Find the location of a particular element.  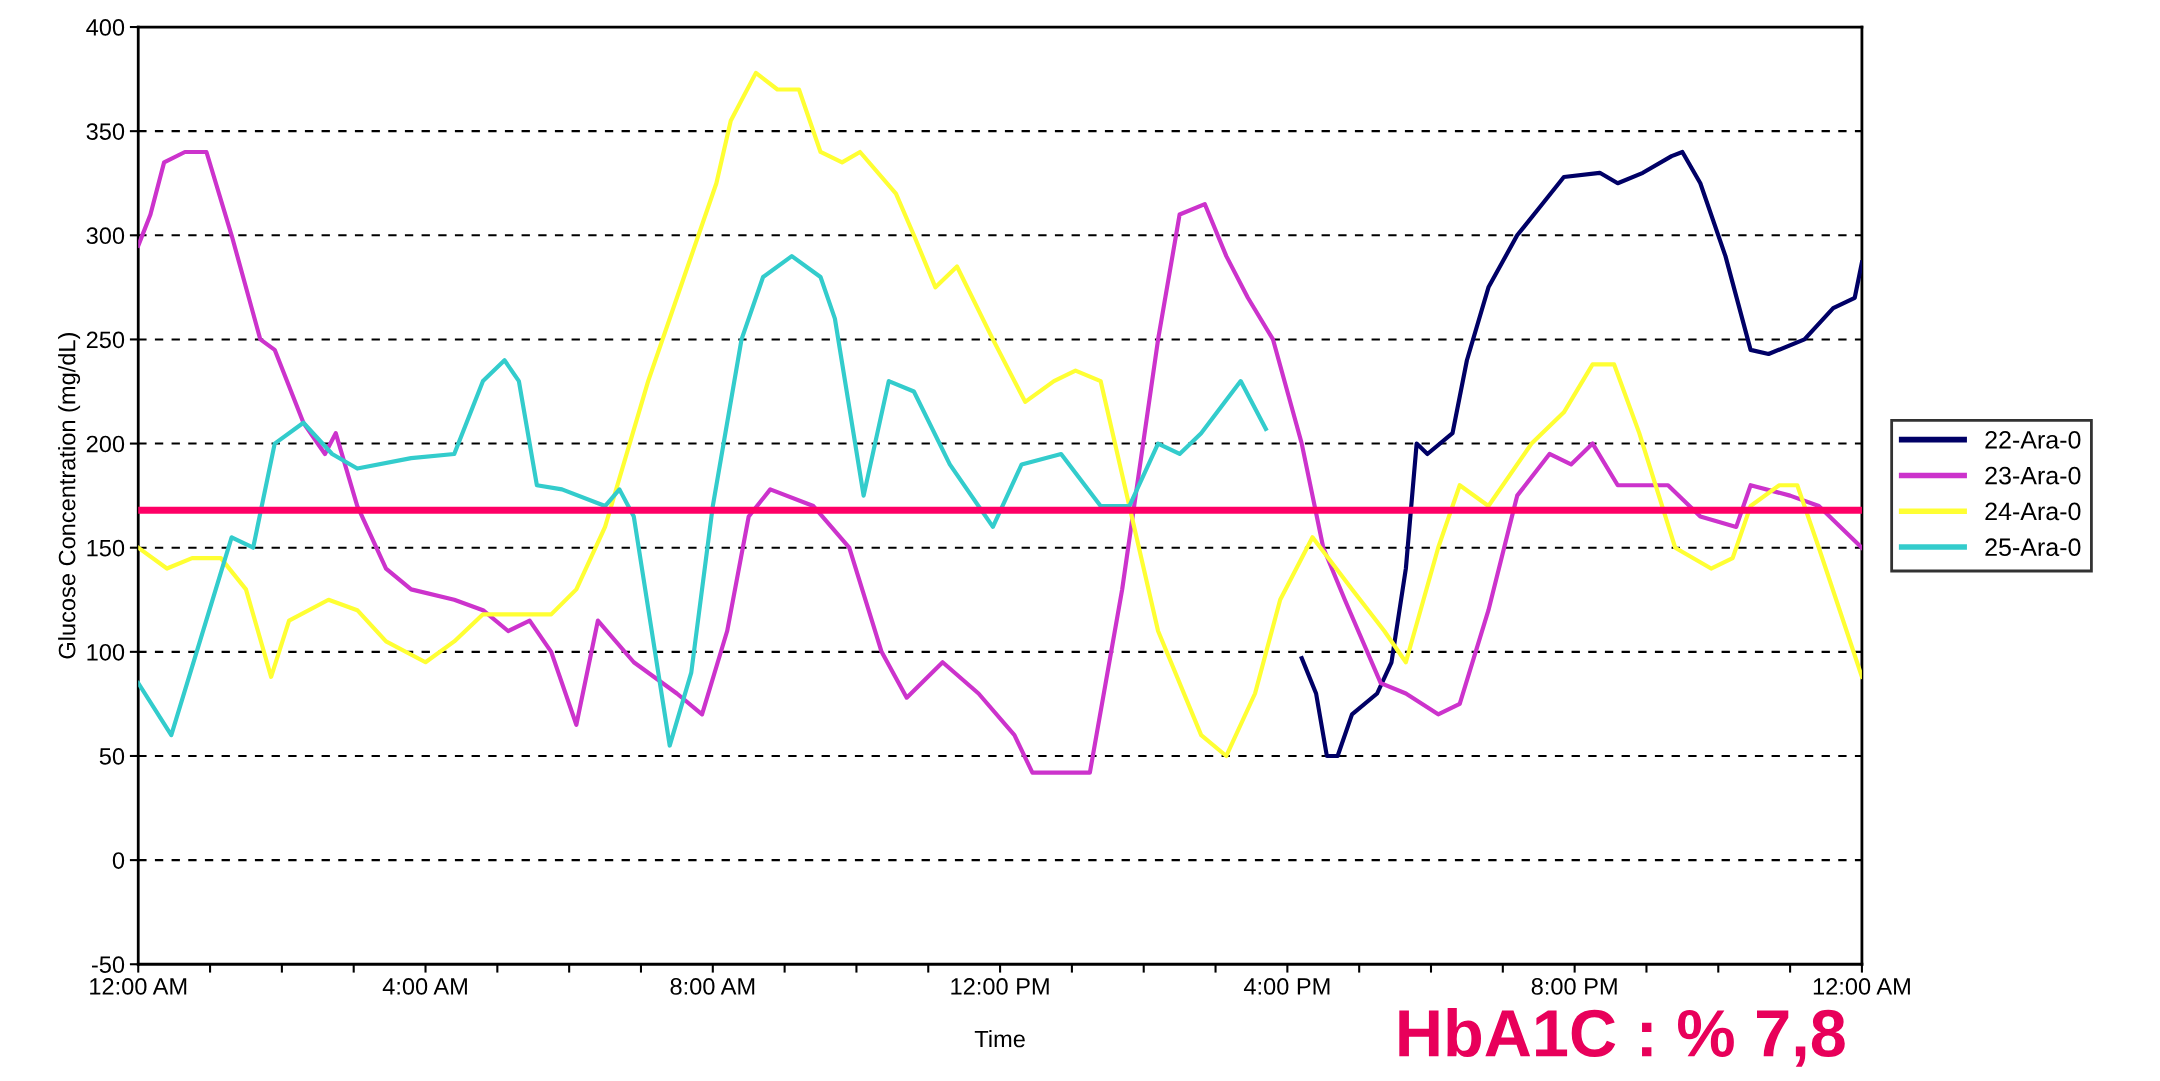

y-tick-label: -50 is located at coordinates (108, 965).